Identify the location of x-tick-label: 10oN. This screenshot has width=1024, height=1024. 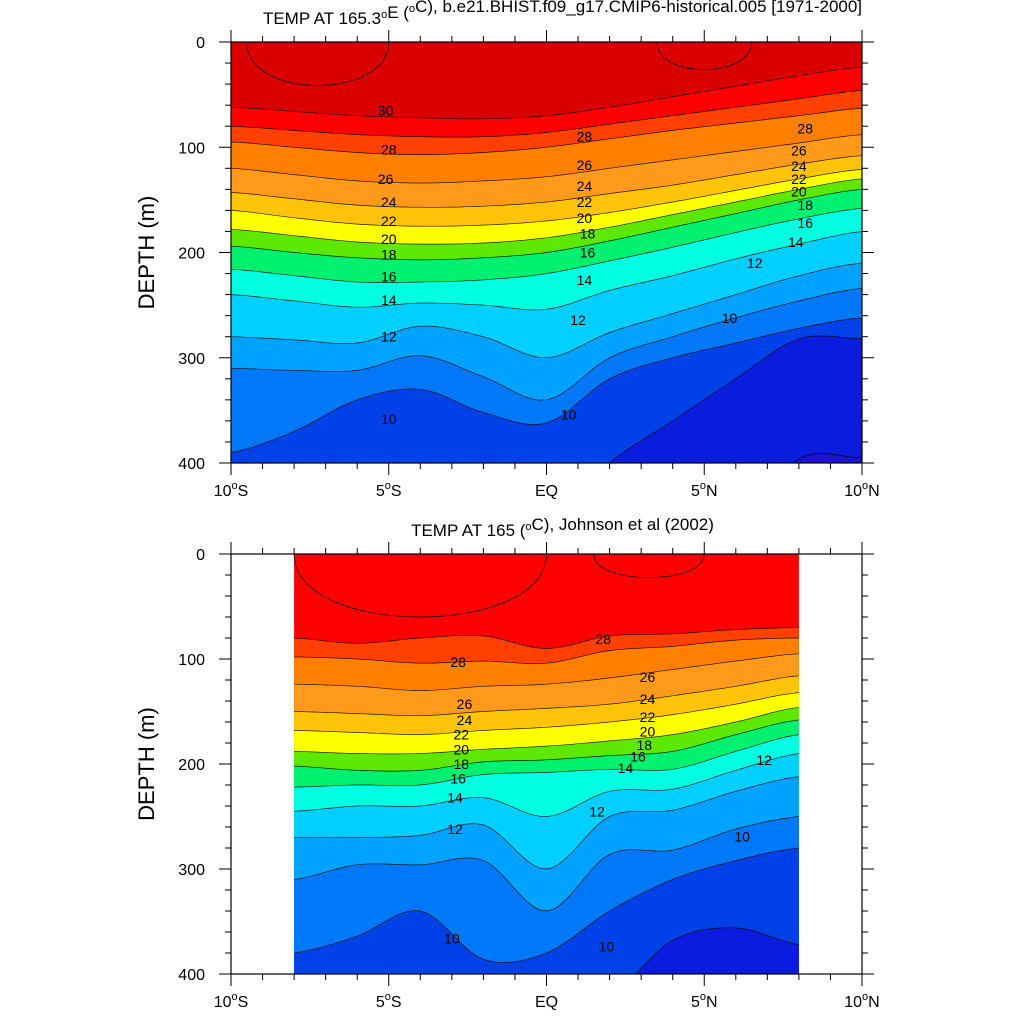
(861, 1001).